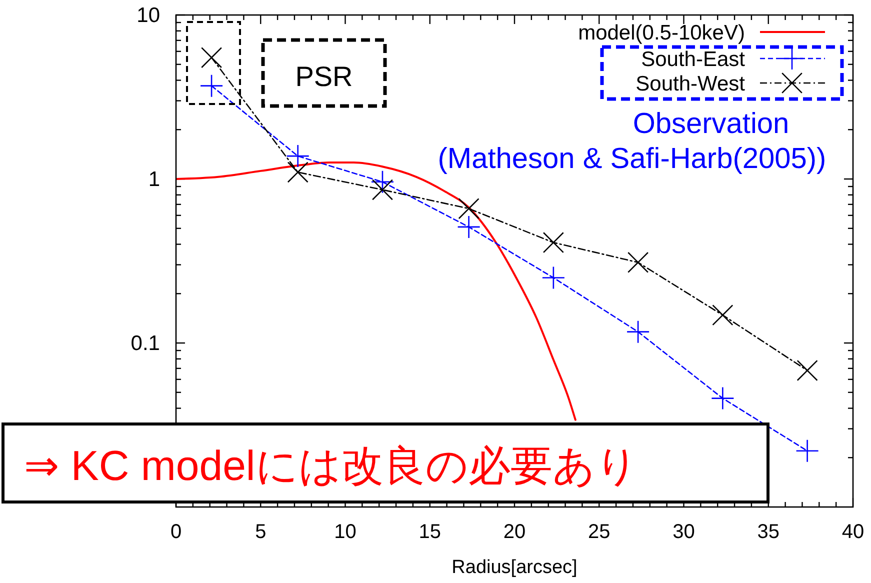 This screenshot has width=871, height=583. What do you see at coordinates (148, 15) in the screenshot?
I see `y-tick-label: 10` at bounding box center [148, 15].